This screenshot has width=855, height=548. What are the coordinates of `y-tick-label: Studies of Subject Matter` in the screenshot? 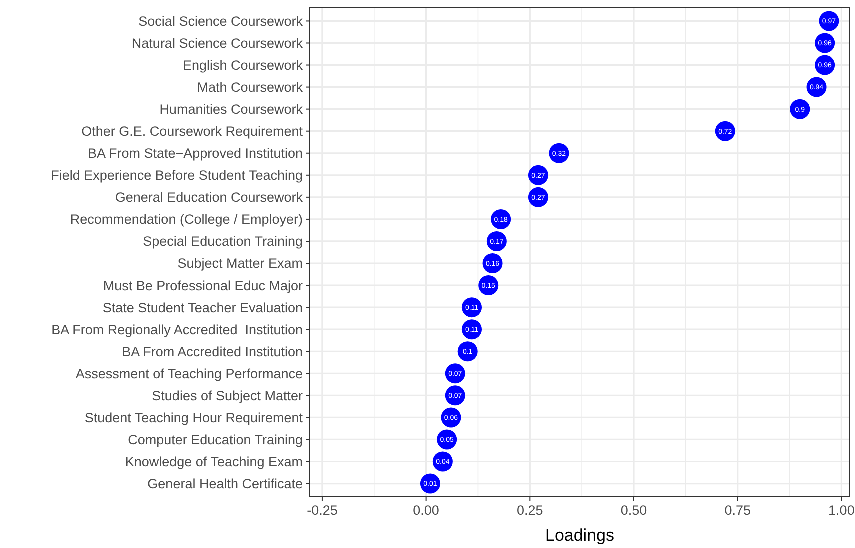 It's located at (228, 396).